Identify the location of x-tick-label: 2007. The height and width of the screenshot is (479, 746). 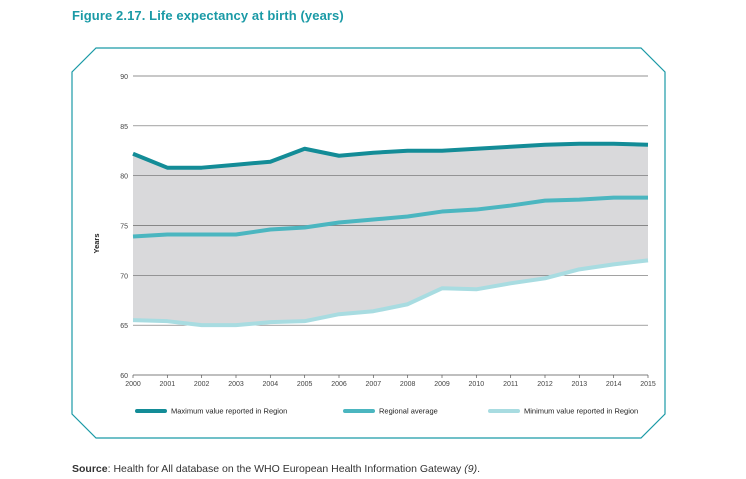
(374, 384).